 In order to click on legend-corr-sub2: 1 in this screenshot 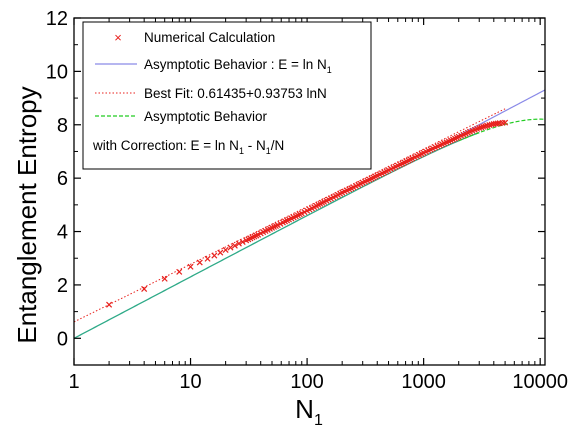, I will do `click(268, 151)`.